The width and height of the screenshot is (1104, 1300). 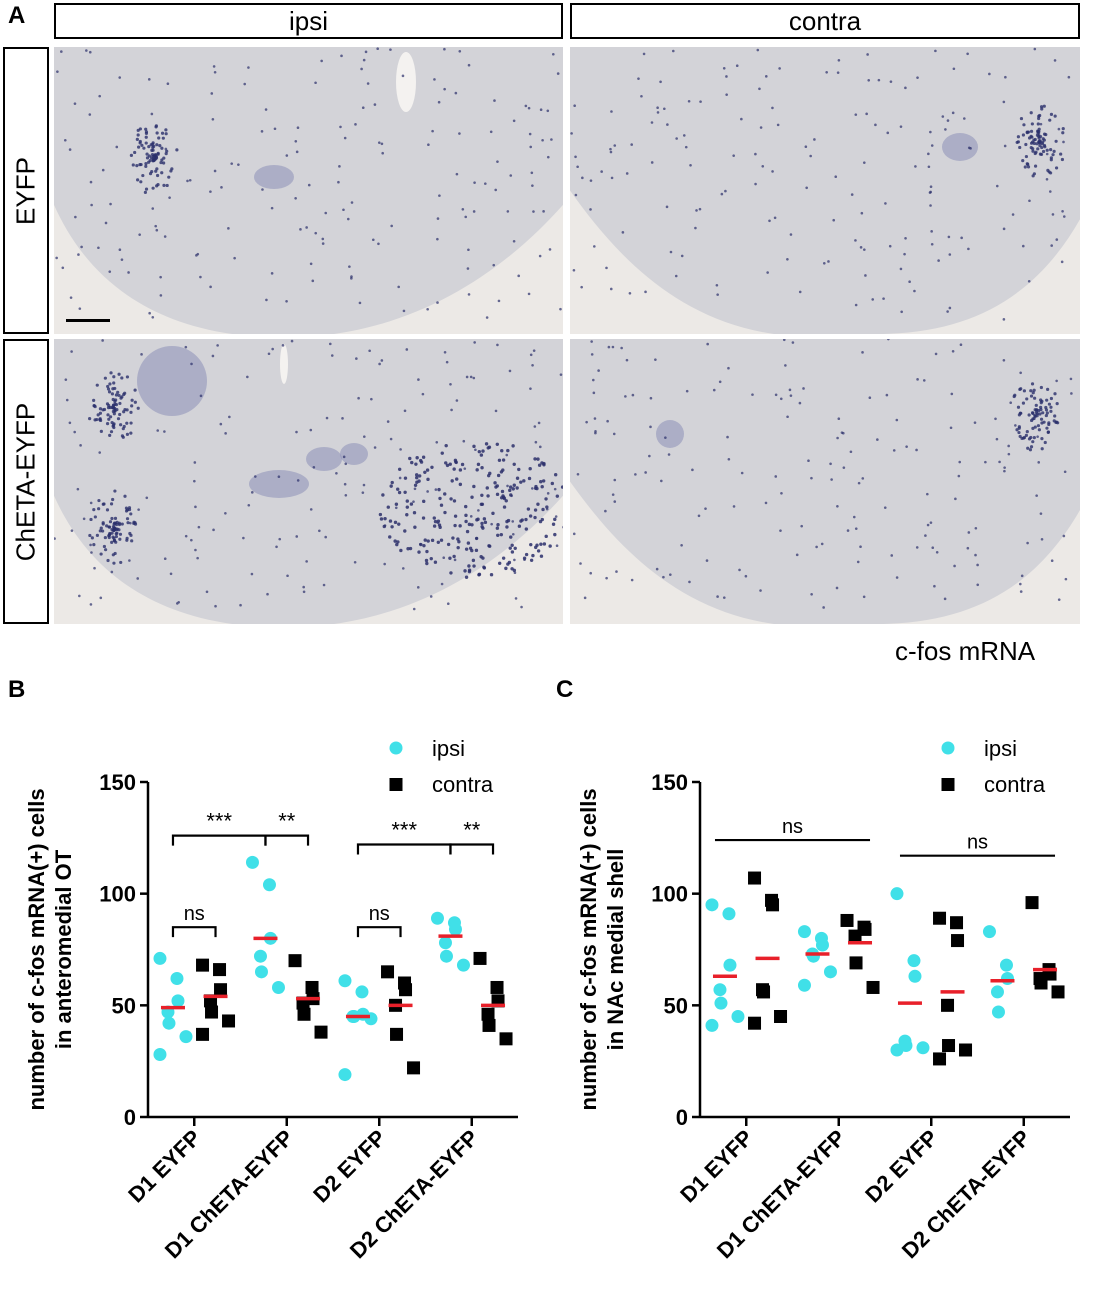 What do you see at coordinates (308, 481) in the screenshot?
I see `micrograph-cheta-ipsi` at bounding box center [308, 481].